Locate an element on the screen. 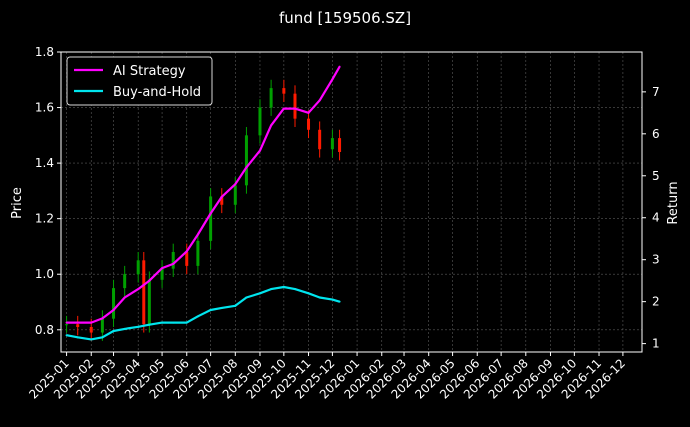  y-tick-label-left: 1.6 is located at coordinates (44, 108).